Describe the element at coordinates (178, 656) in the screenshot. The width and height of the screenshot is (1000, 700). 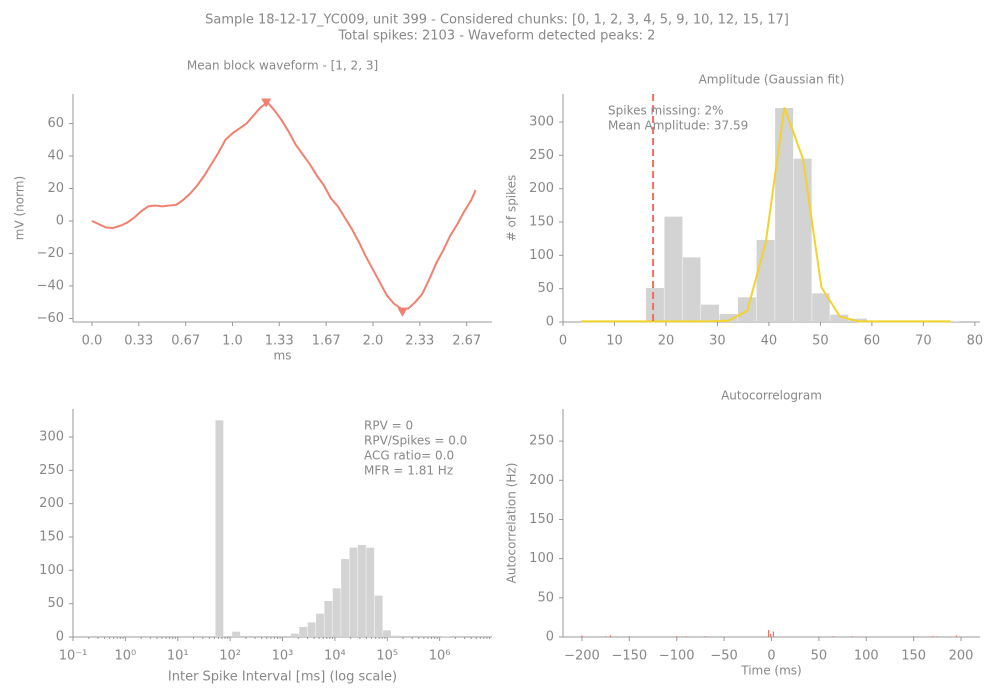
I see `x-tick-label: 10¹` at that location.